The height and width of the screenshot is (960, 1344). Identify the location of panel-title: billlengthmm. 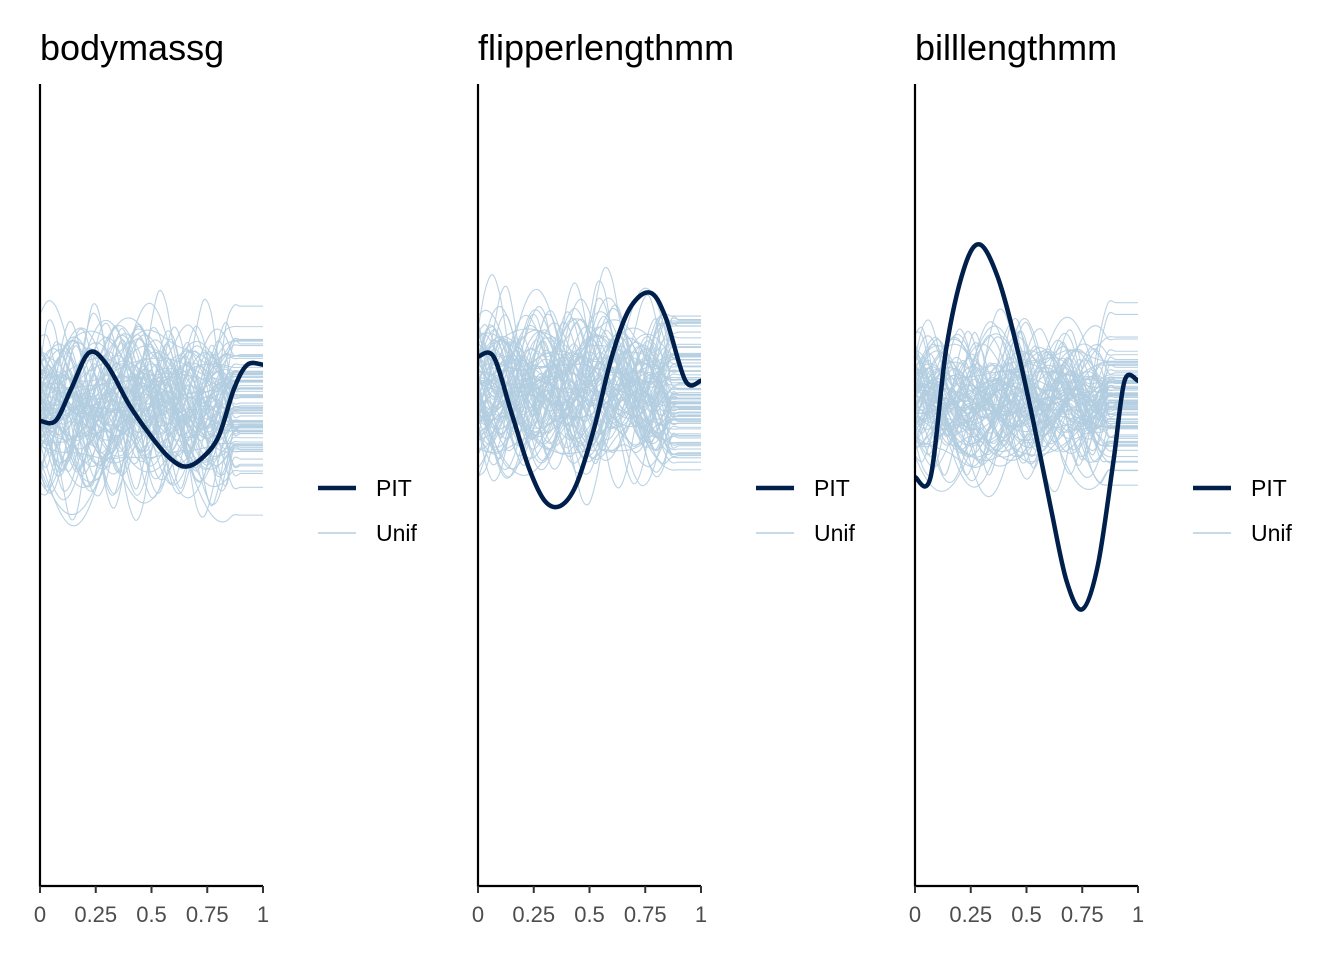
(1016, 47).